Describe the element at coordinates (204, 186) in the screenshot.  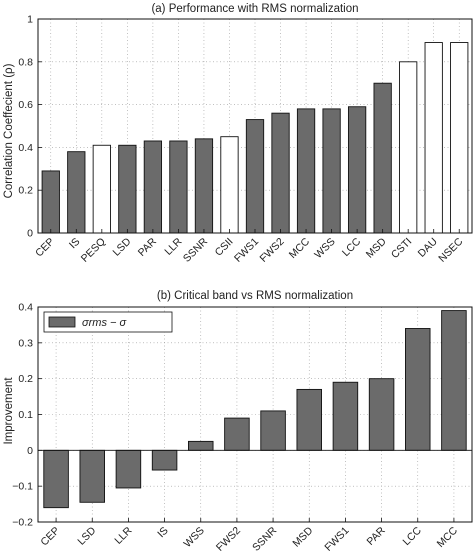
I see `chart-a-bar-ssnr` at that location.